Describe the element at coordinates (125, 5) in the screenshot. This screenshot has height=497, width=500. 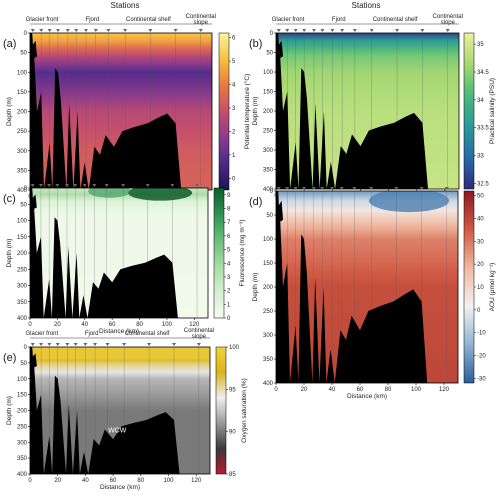
I see `stations-title-left: Stations` at that location.